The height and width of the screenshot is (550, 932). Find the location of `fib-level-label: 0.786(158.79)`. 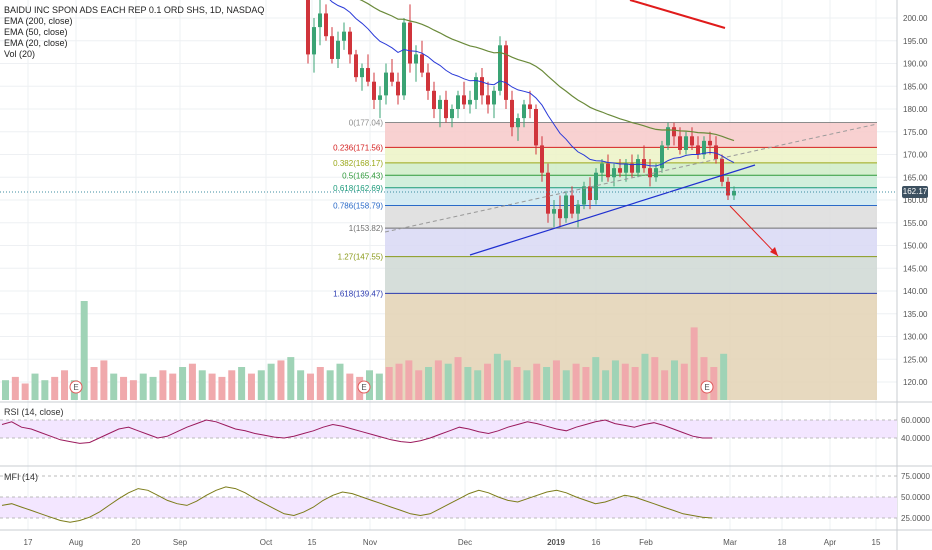

fib-level-label: 0.786(158.79) is located at coordinates (358, 206).